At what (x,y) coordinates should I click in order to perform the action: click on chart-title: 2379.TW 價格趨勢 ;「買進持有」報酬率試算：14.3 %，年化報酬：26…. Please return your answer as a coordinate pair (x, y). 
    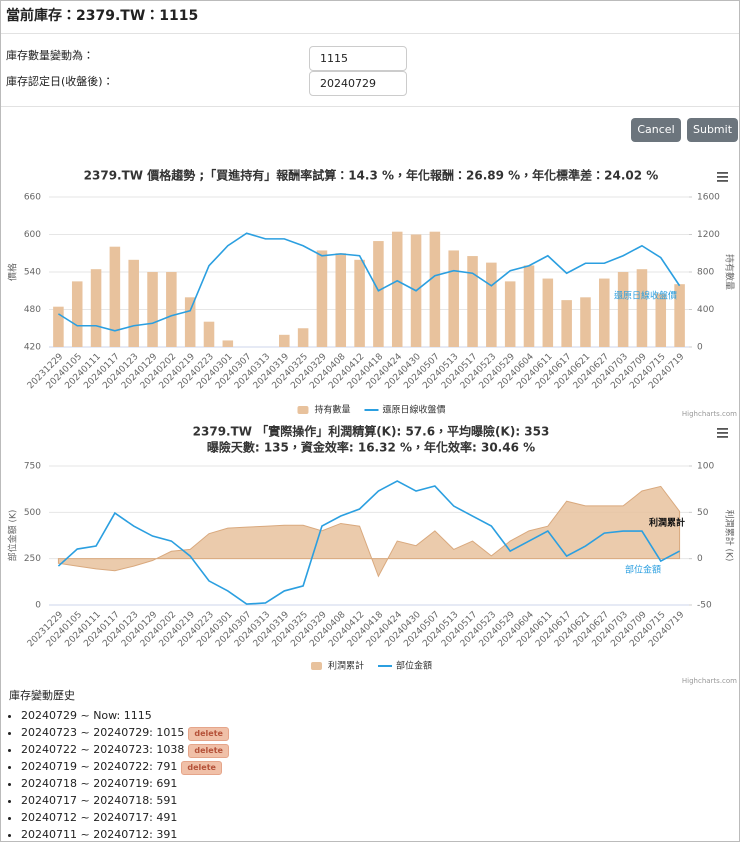
    Looking at the image, I should click on (371, 175).